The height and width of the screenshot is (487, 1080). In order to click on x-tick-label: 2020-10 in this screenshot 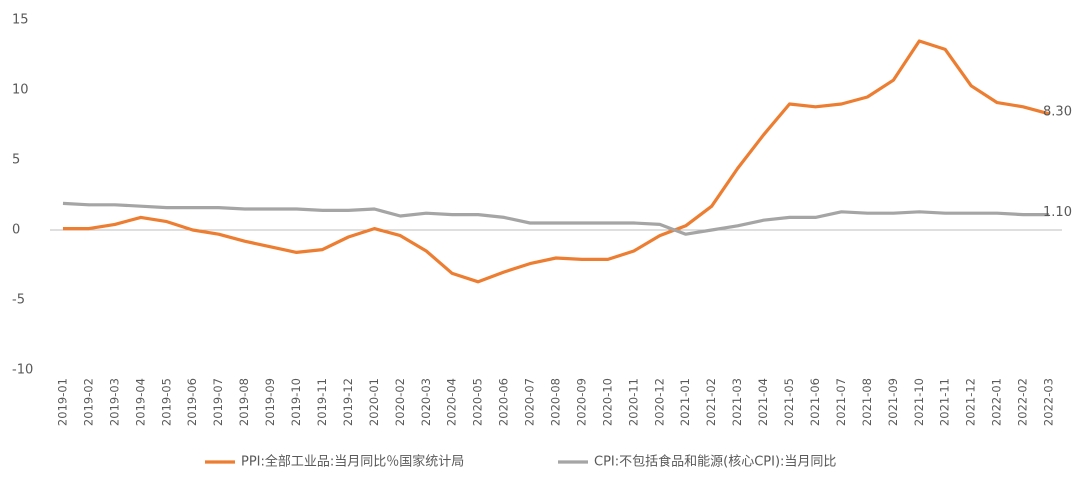, I will do `click(607, 402)`.